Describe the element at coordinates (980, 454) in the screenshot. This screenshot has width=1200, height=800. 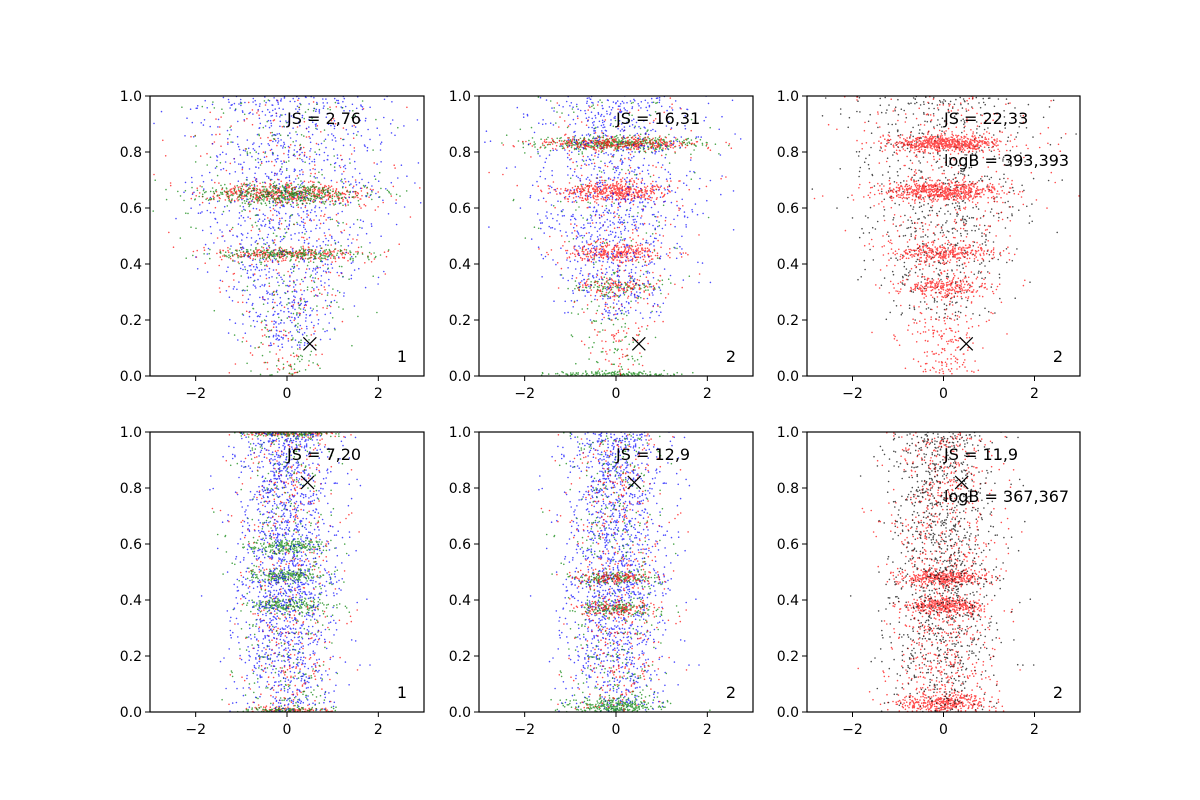
I see `js-label: JS = 11,9` at that location.